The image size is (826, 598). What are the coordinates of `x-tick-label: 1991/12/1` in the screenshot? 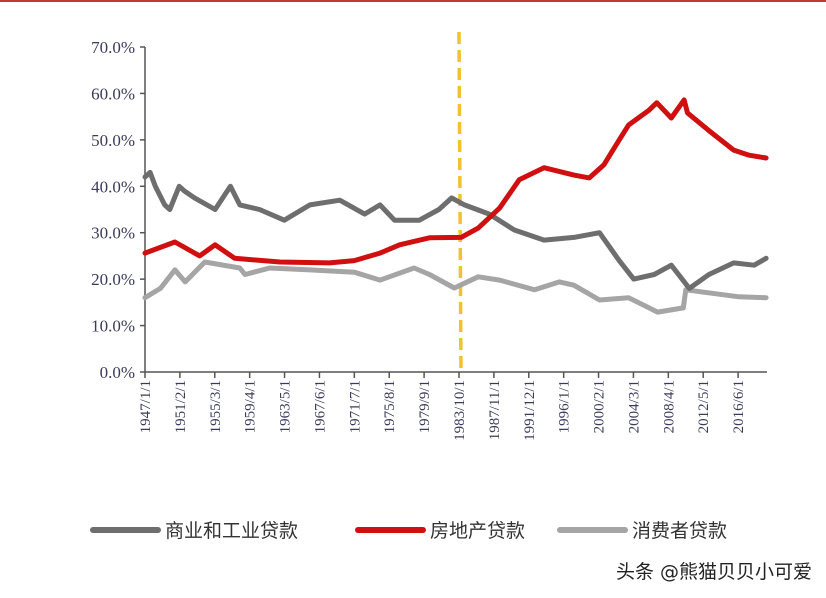 It's located at (530, 410).